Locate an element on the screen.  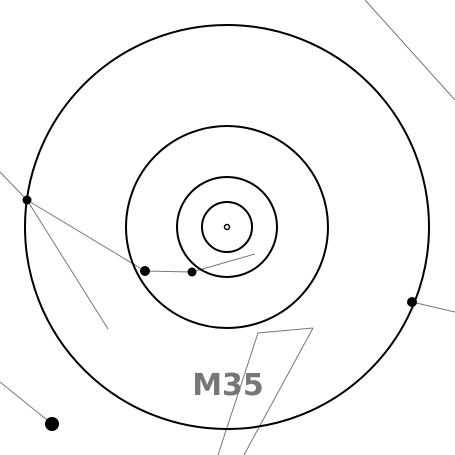
inner-field-ring is located at coordinates (227, 227).